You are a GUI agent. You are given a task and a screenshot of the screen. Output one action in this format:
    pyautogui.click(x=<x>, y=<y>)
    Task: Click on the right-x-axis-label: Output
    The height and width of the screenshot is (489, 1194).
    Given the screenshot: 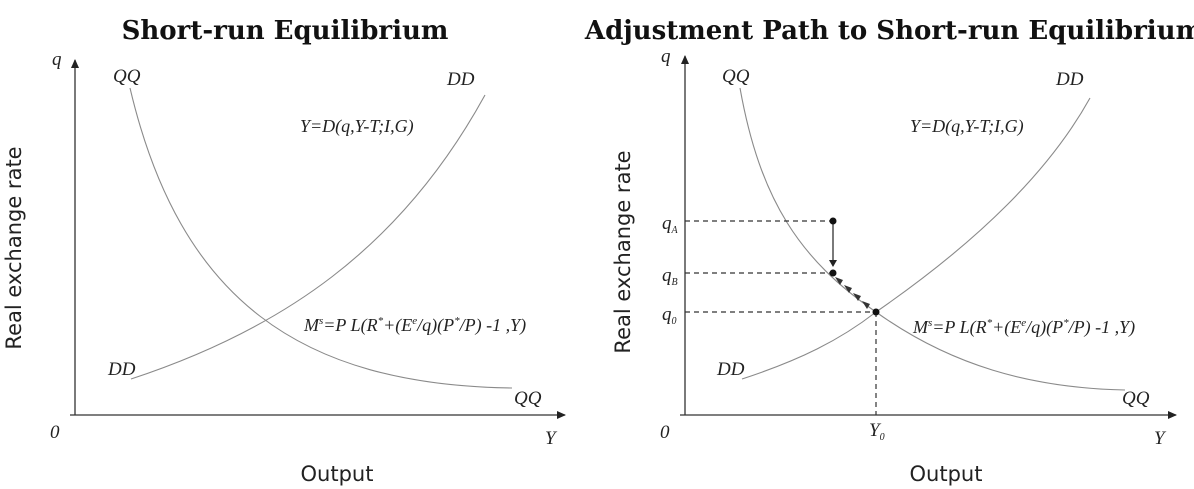 What is the action you would take?
    pyautogui.click(x=946, y=474)
    